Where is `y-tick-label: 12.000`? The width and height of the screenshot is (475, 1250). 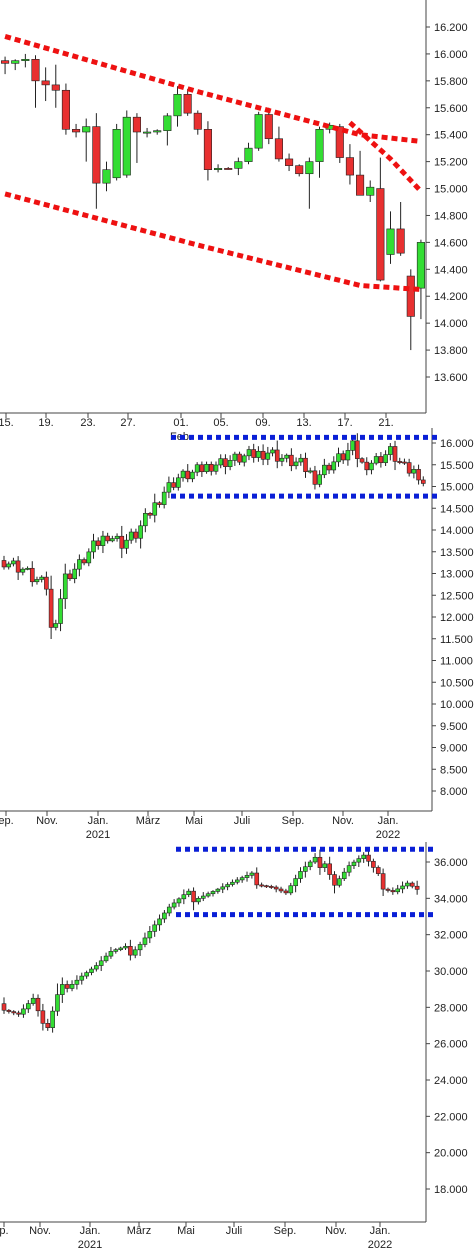 y-tick-label: 12.000 is located at coordinates (457, 618).